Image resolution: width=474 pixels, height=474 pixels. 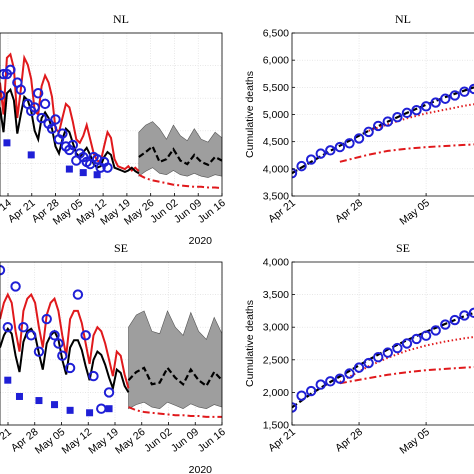 I want to click on series-solid-black, so click(x=70, y=131).